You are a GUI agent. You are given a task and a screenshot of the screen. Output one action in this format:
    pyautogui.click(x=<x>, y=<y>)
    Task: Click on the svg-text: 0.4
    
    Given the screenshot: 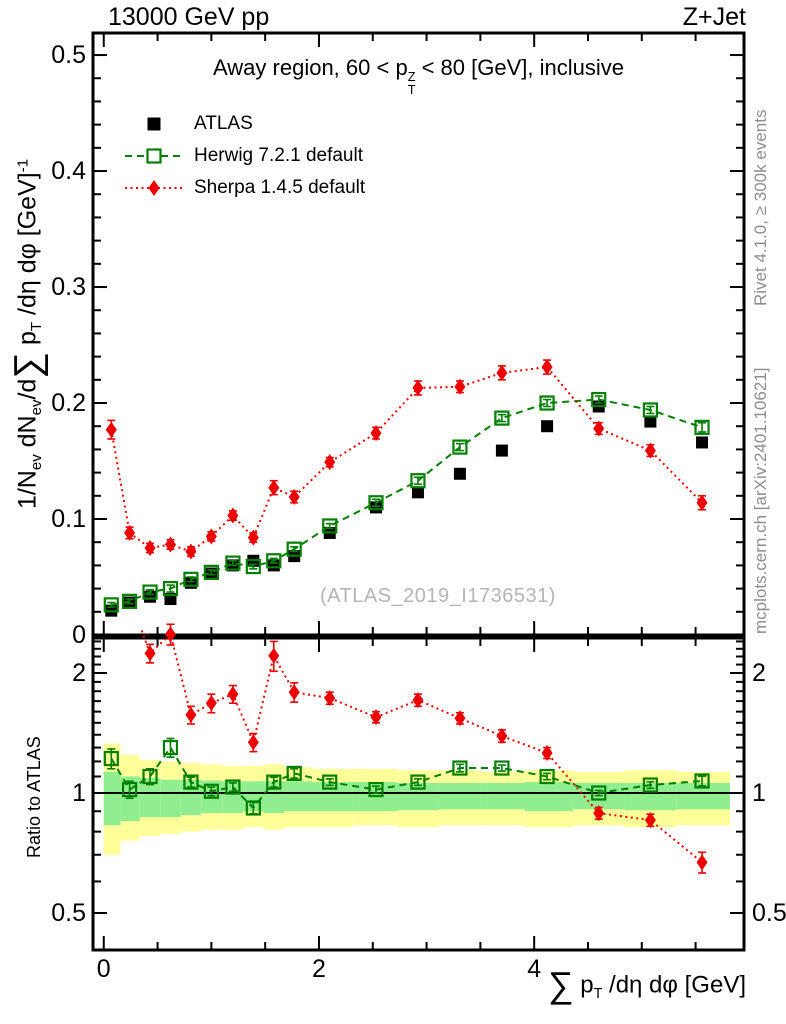 What is the action you would take?
    pyautogui.click(x=68, y=171)
    